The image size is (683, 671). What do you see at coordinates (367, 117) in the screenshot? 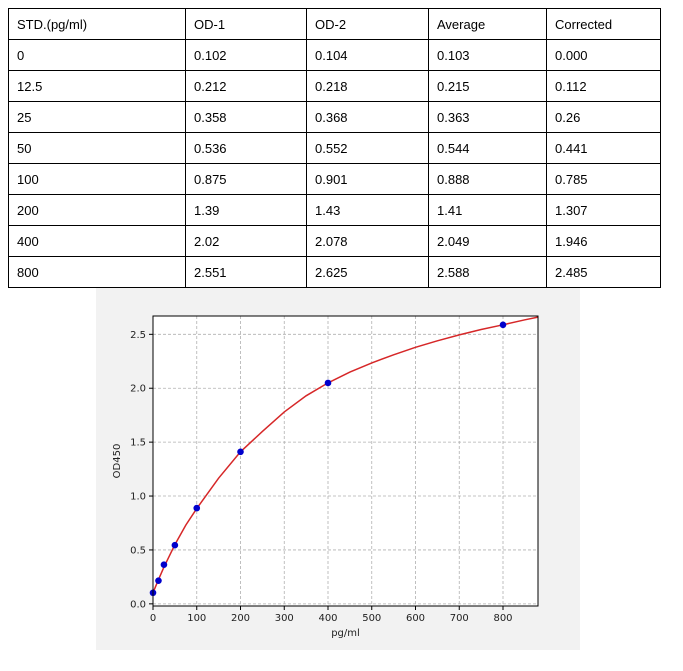
I see `table-cell: 0.368` at bounding box center [367, 117].